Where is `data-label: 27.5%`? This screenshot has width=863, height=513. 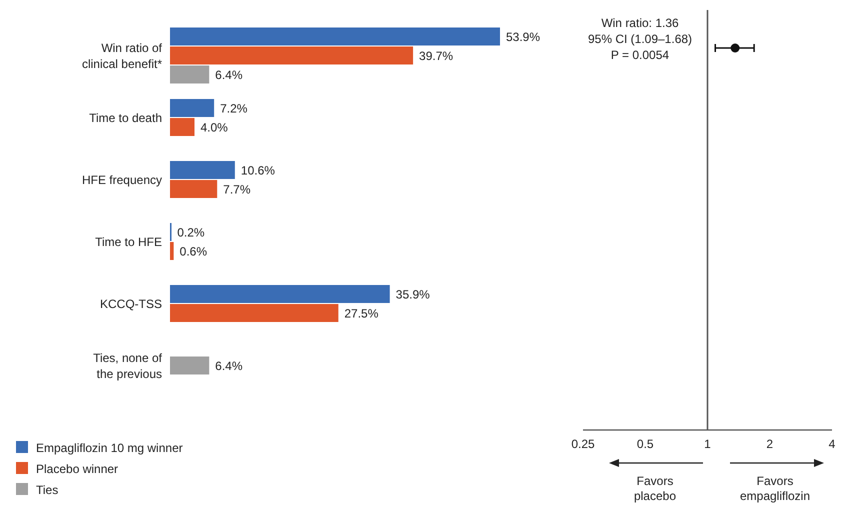
data-label: 27.5% is located at coordinates (361, 313).